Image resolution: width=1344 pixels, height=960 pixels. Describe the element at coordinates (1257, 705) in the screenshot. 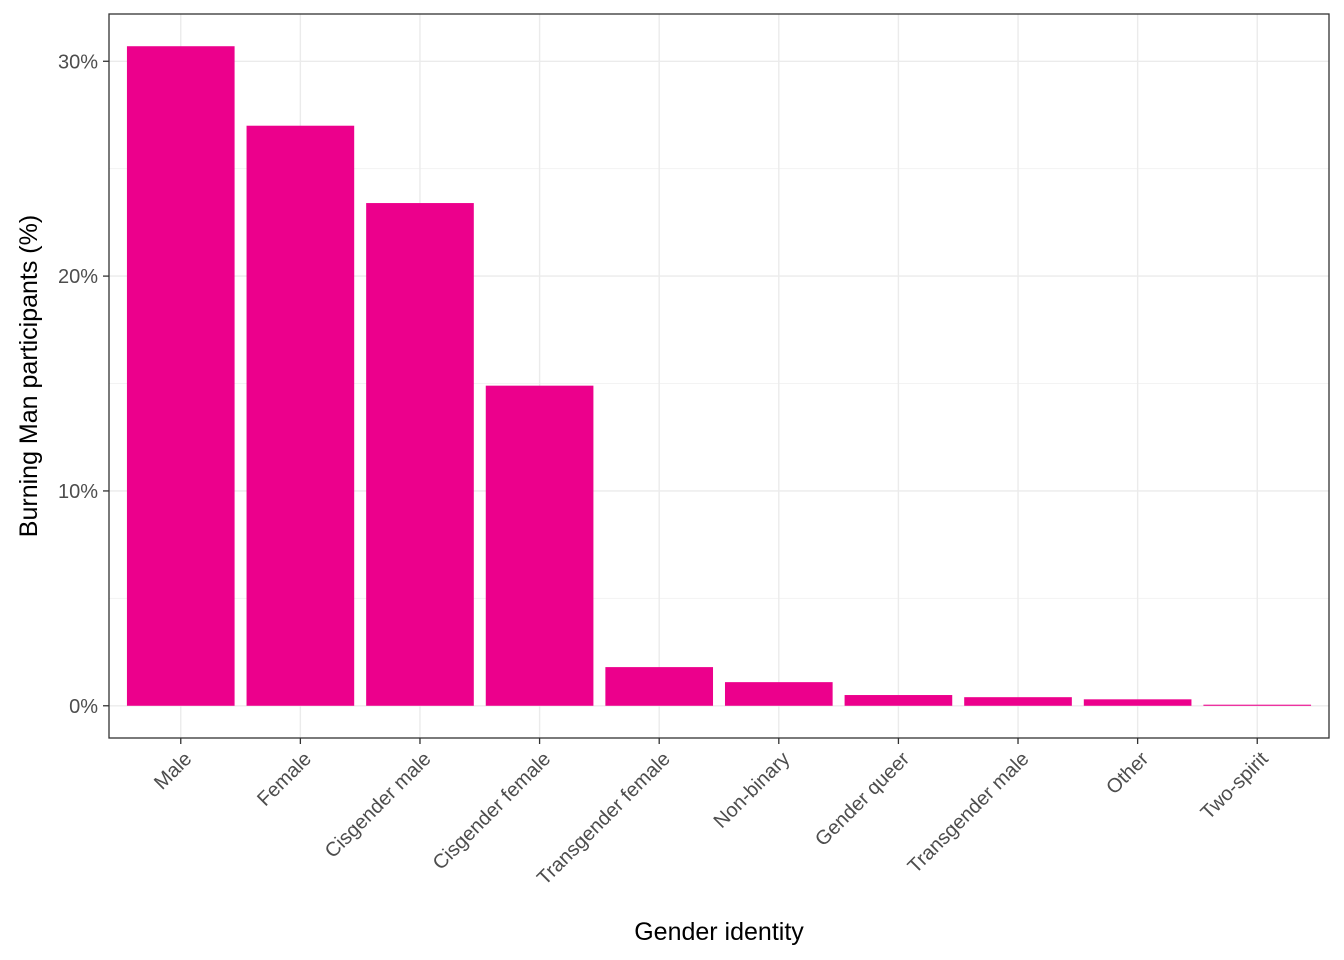

I see `bar-two-spirit` at that location.